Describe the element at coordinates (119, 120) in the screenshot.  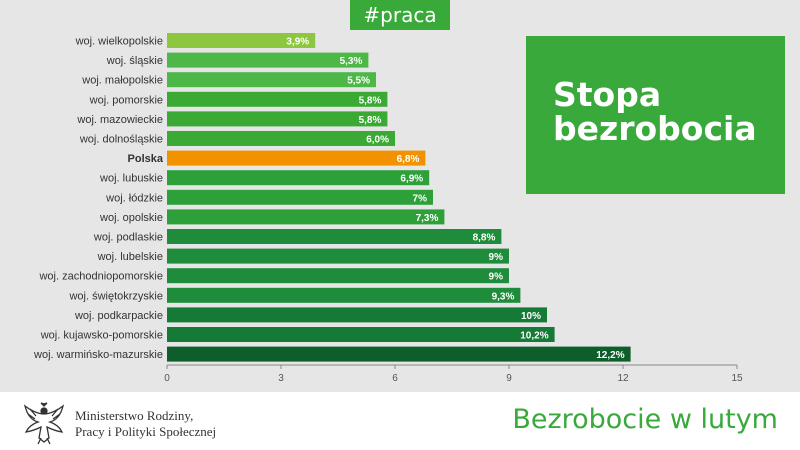
I see `category-label: woj. mazowieckie` at that location.